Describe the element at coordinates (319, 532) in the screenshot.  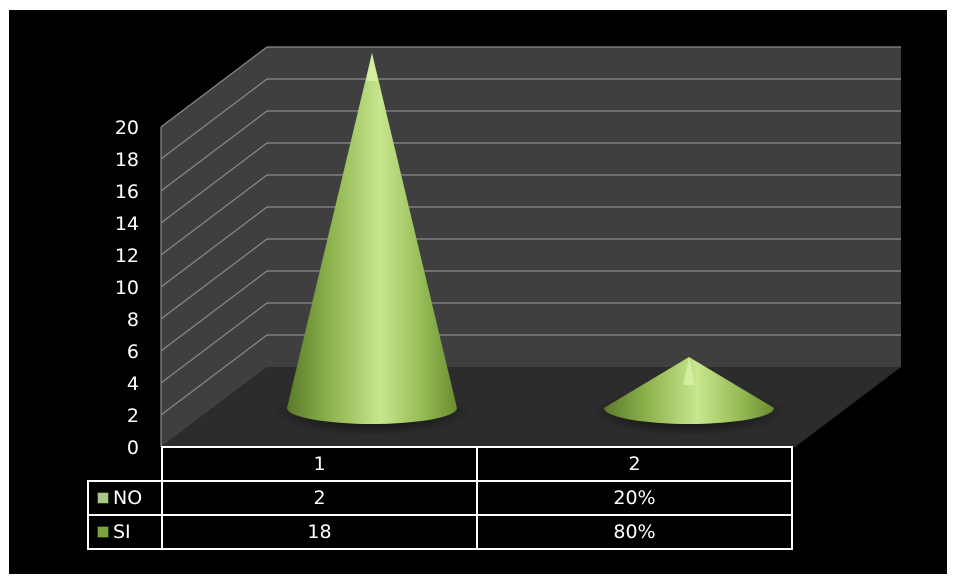
I see `data-label: 18` at that location.